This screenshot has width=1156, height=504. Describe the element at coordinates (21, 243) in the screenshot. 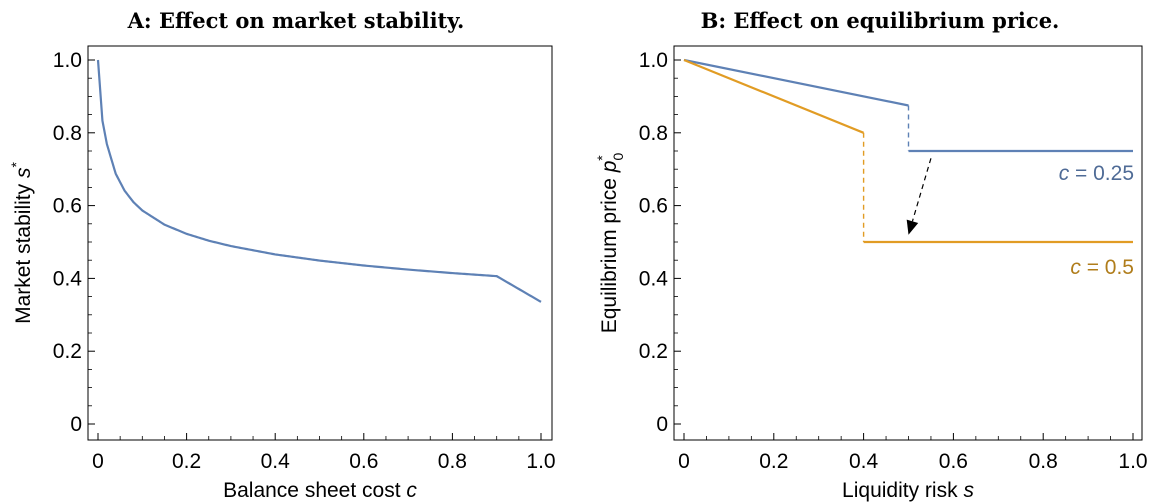

I see `panel-a-ylabel: Market stability s*` at that location.